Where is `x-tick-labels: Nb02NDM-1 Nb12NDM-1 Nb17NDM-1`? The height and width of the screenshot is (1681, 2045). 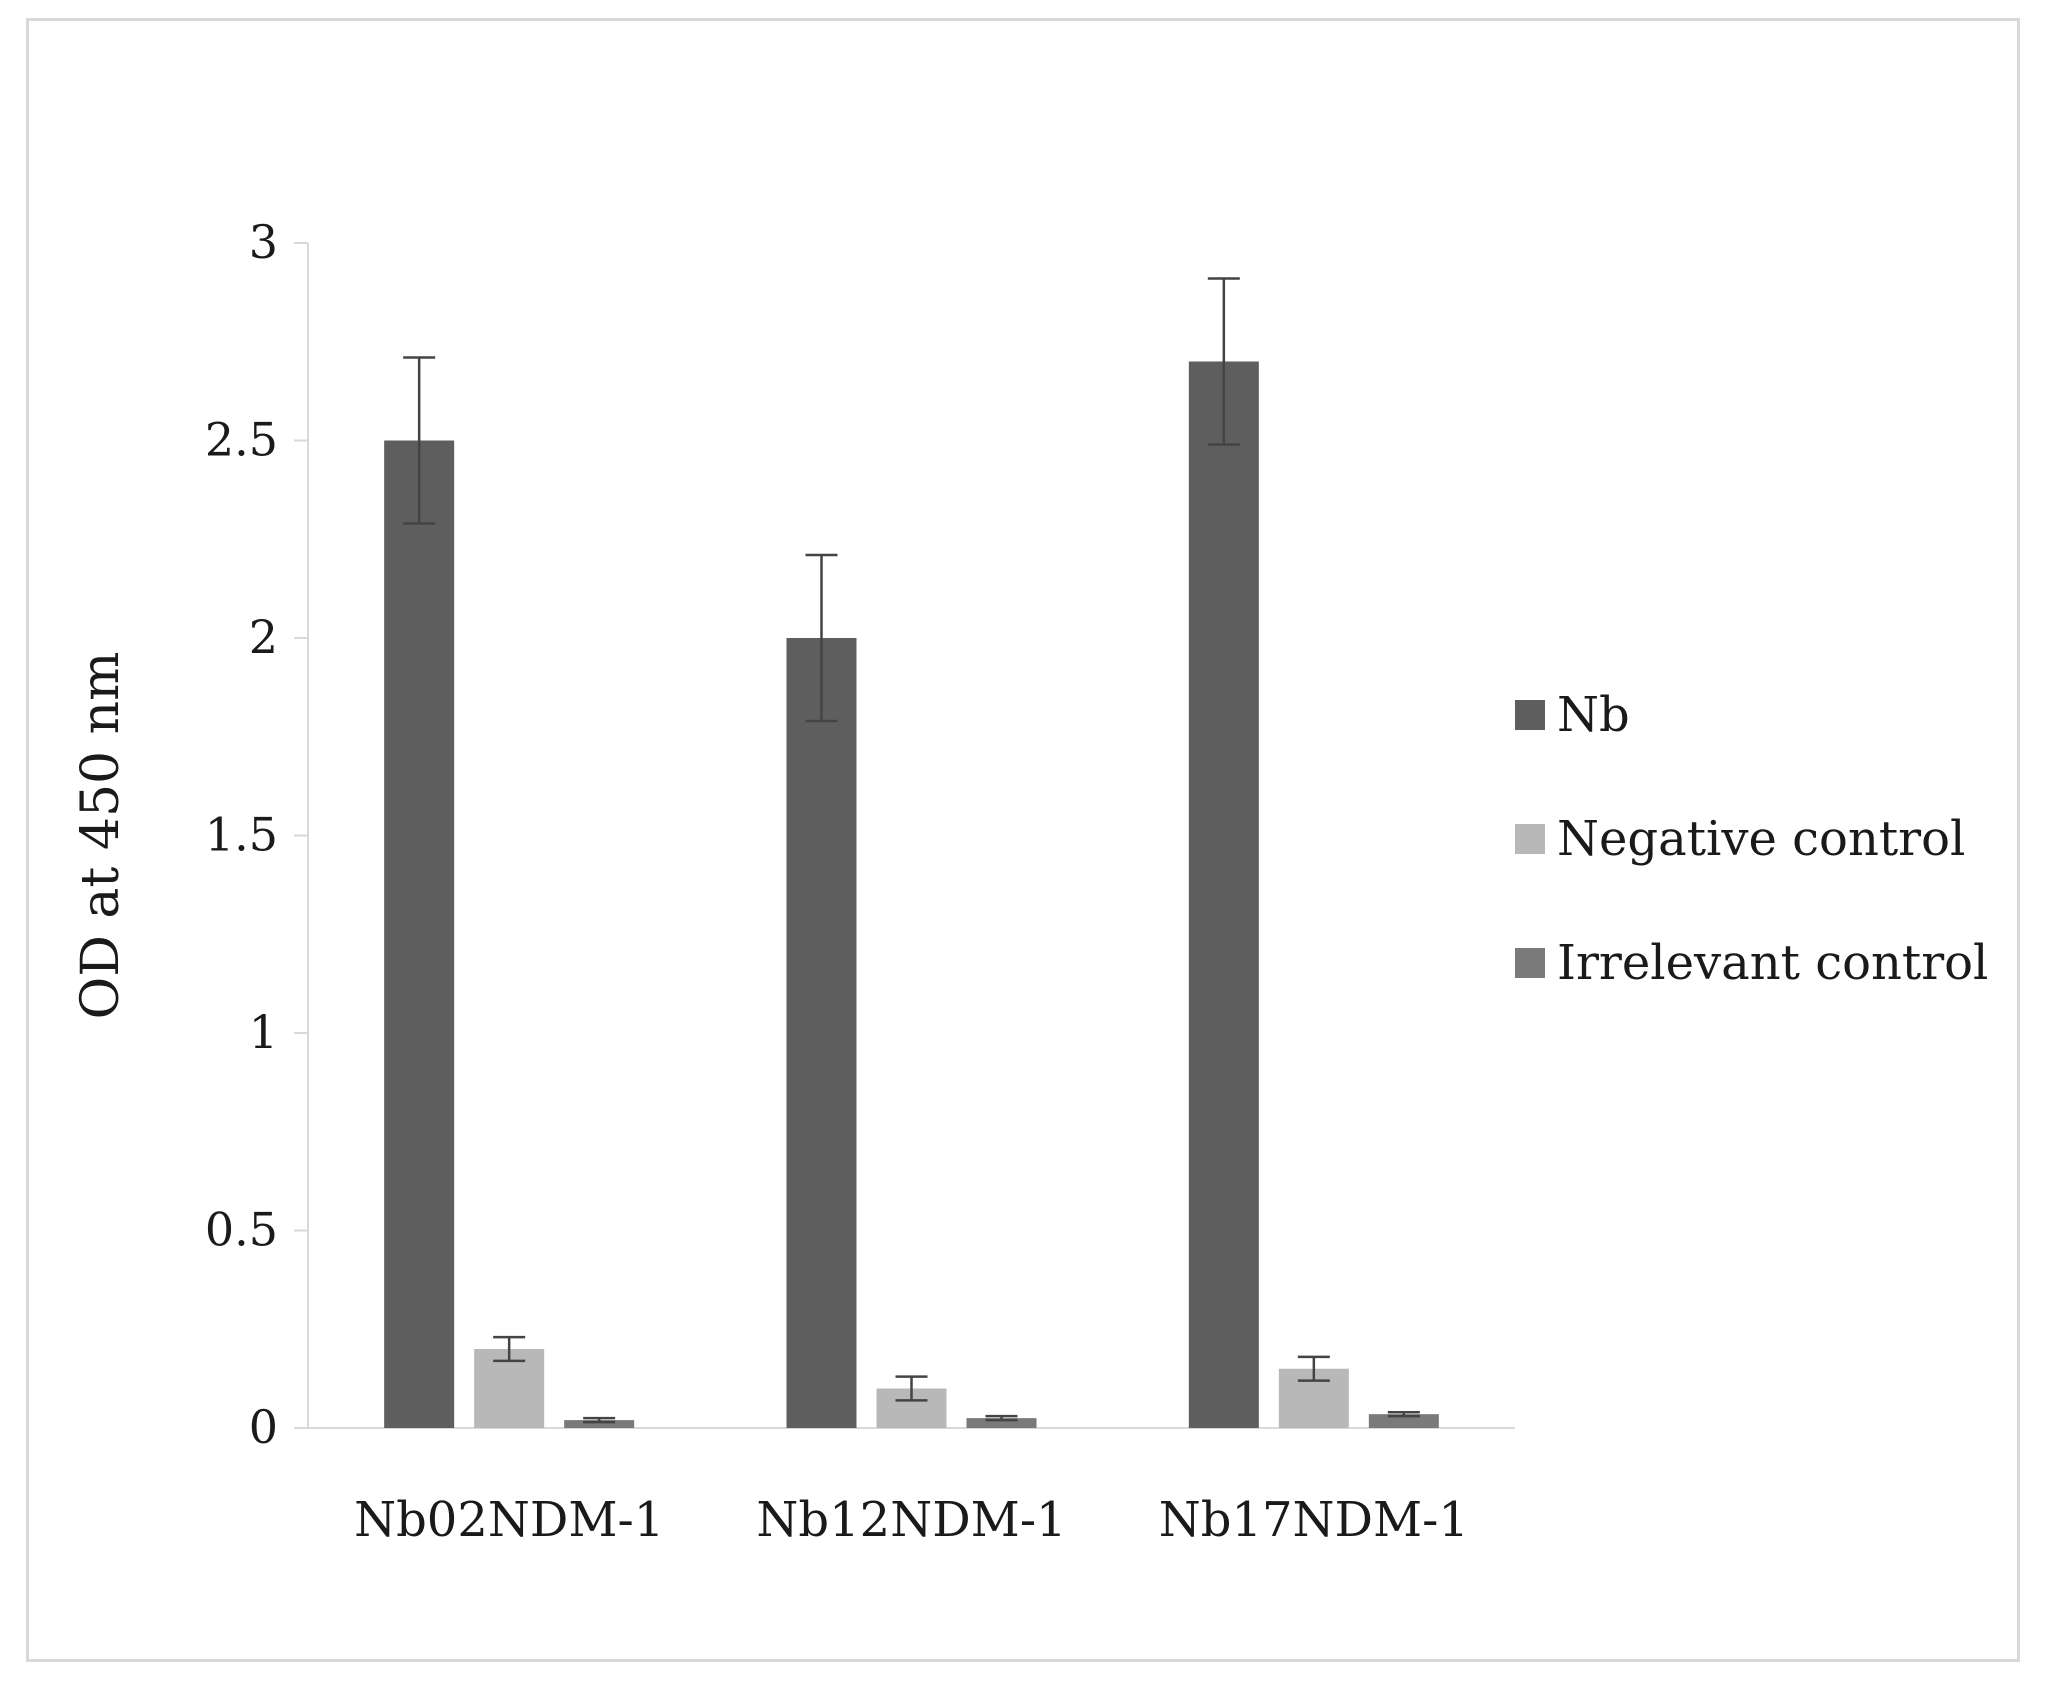
x-tick-labels: Nb02NDM-1 Nb12NDM-1 Nb17NDM-1 is located at coordinates (911, 1520).